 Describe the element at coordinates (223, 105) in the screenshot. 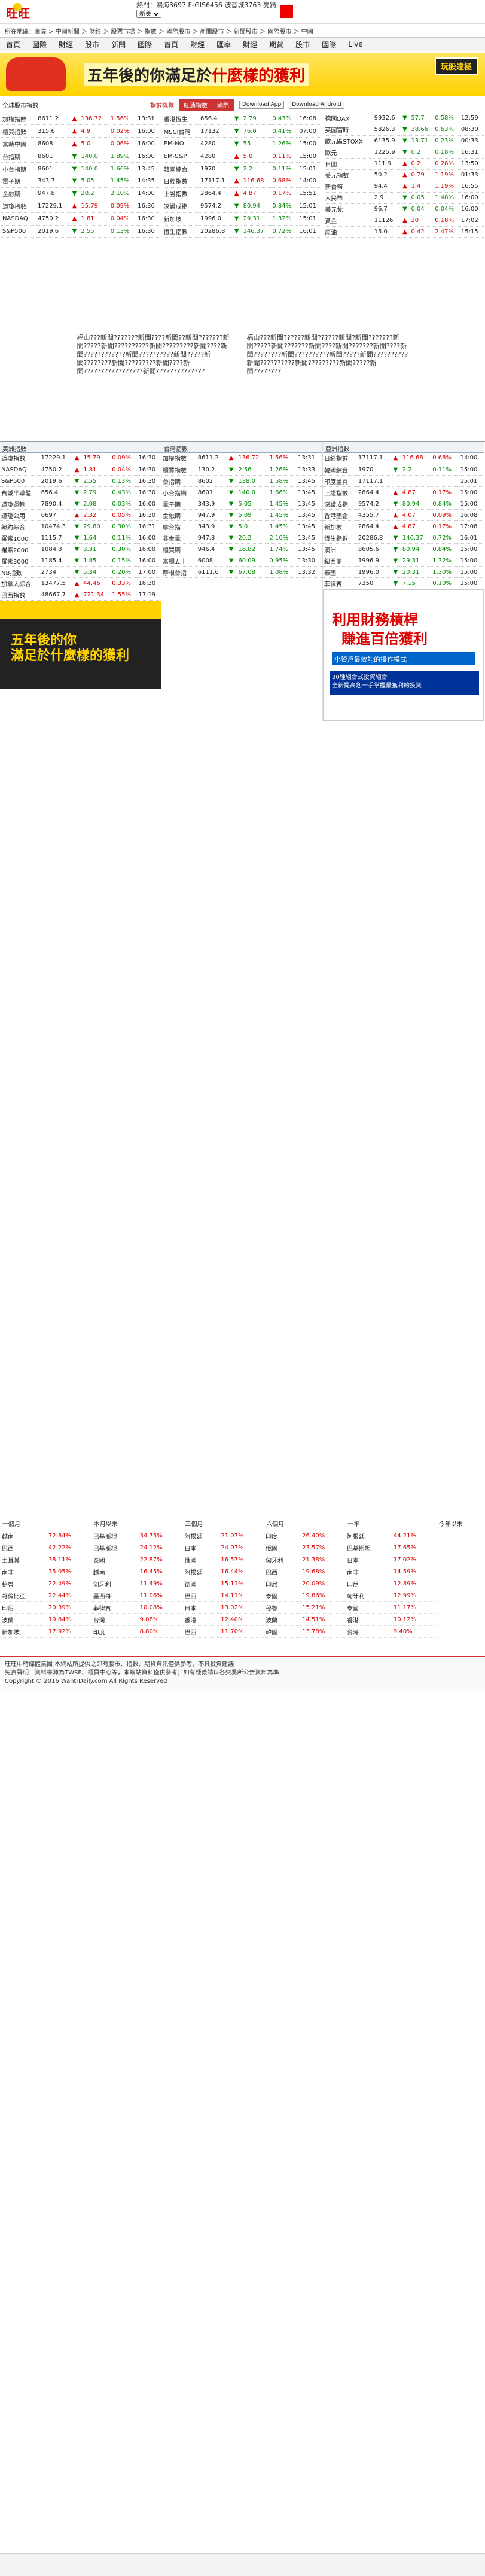

I see `tab-intl: 國際` at that location.